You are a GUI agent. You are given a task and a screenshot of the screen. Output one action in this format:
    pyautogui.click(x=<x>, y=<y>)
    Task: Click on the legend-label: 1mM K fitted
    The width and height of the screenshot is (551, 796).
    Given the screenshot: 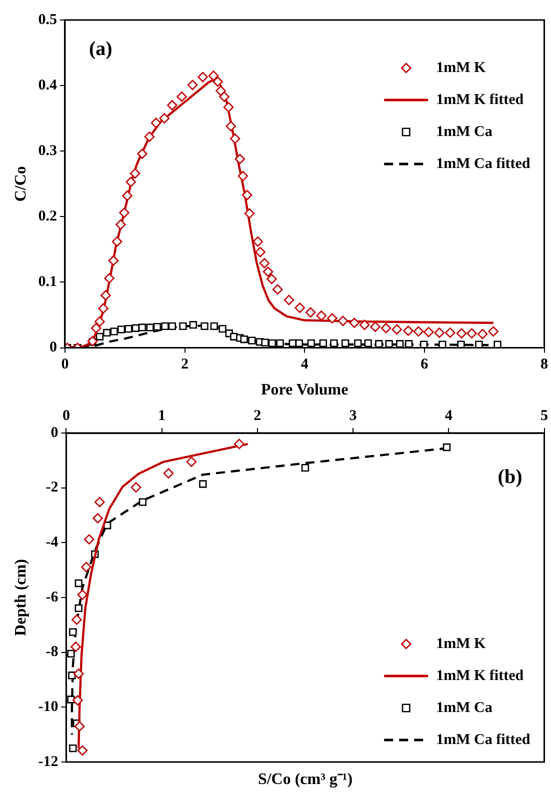 What is the action you would take?
    pyautogui.click(x=480, y=676)
    